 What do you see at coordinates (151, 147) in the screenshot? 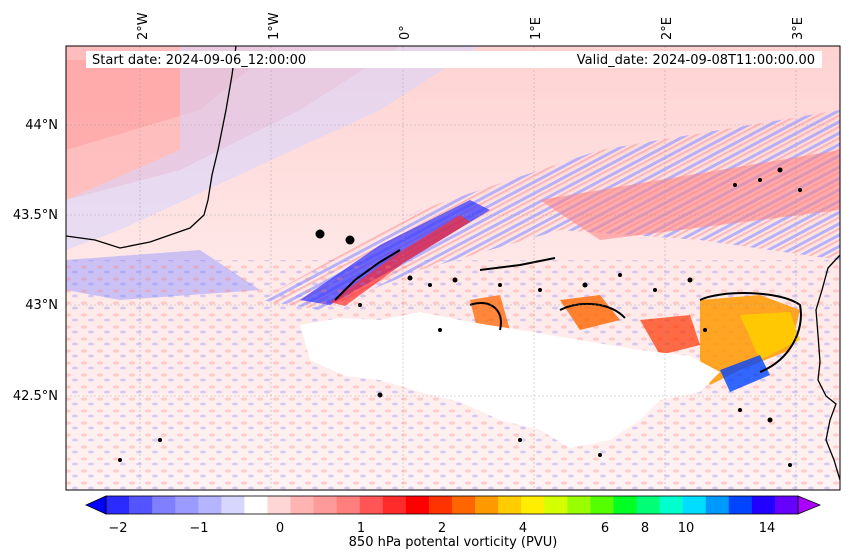
I see `coastline-atlantic` at bounding box center [151, 147].